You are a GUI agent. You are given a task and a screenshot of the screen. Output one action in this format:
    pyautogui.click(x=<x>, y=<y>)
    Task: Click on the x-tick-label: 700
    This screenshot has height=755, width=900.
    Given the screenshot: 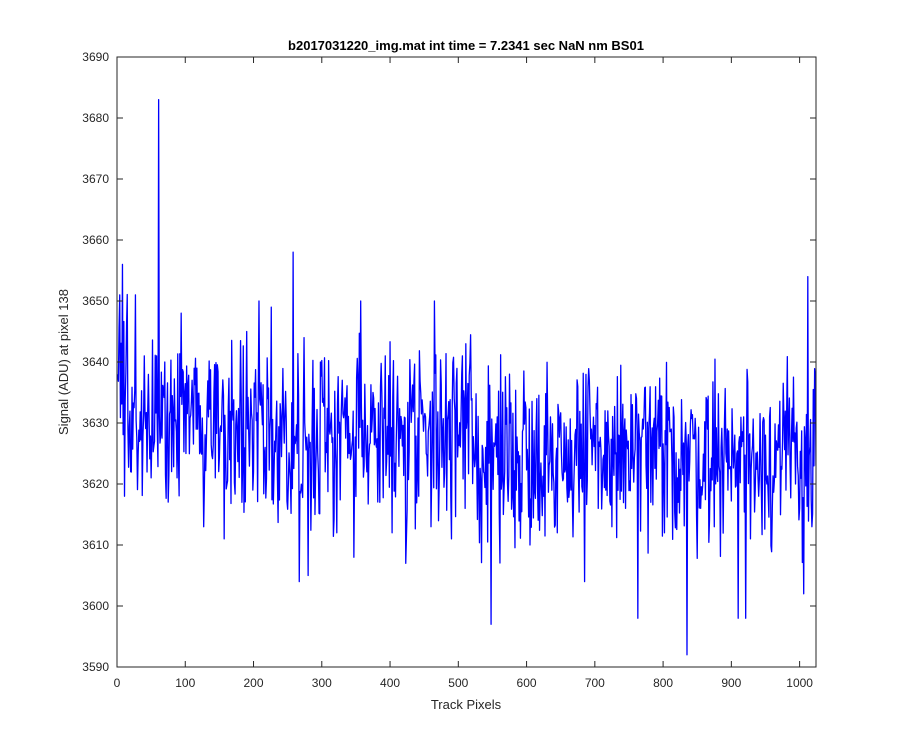 What is the action you would take?
    pyautogui.click(x=595, y=683)
    